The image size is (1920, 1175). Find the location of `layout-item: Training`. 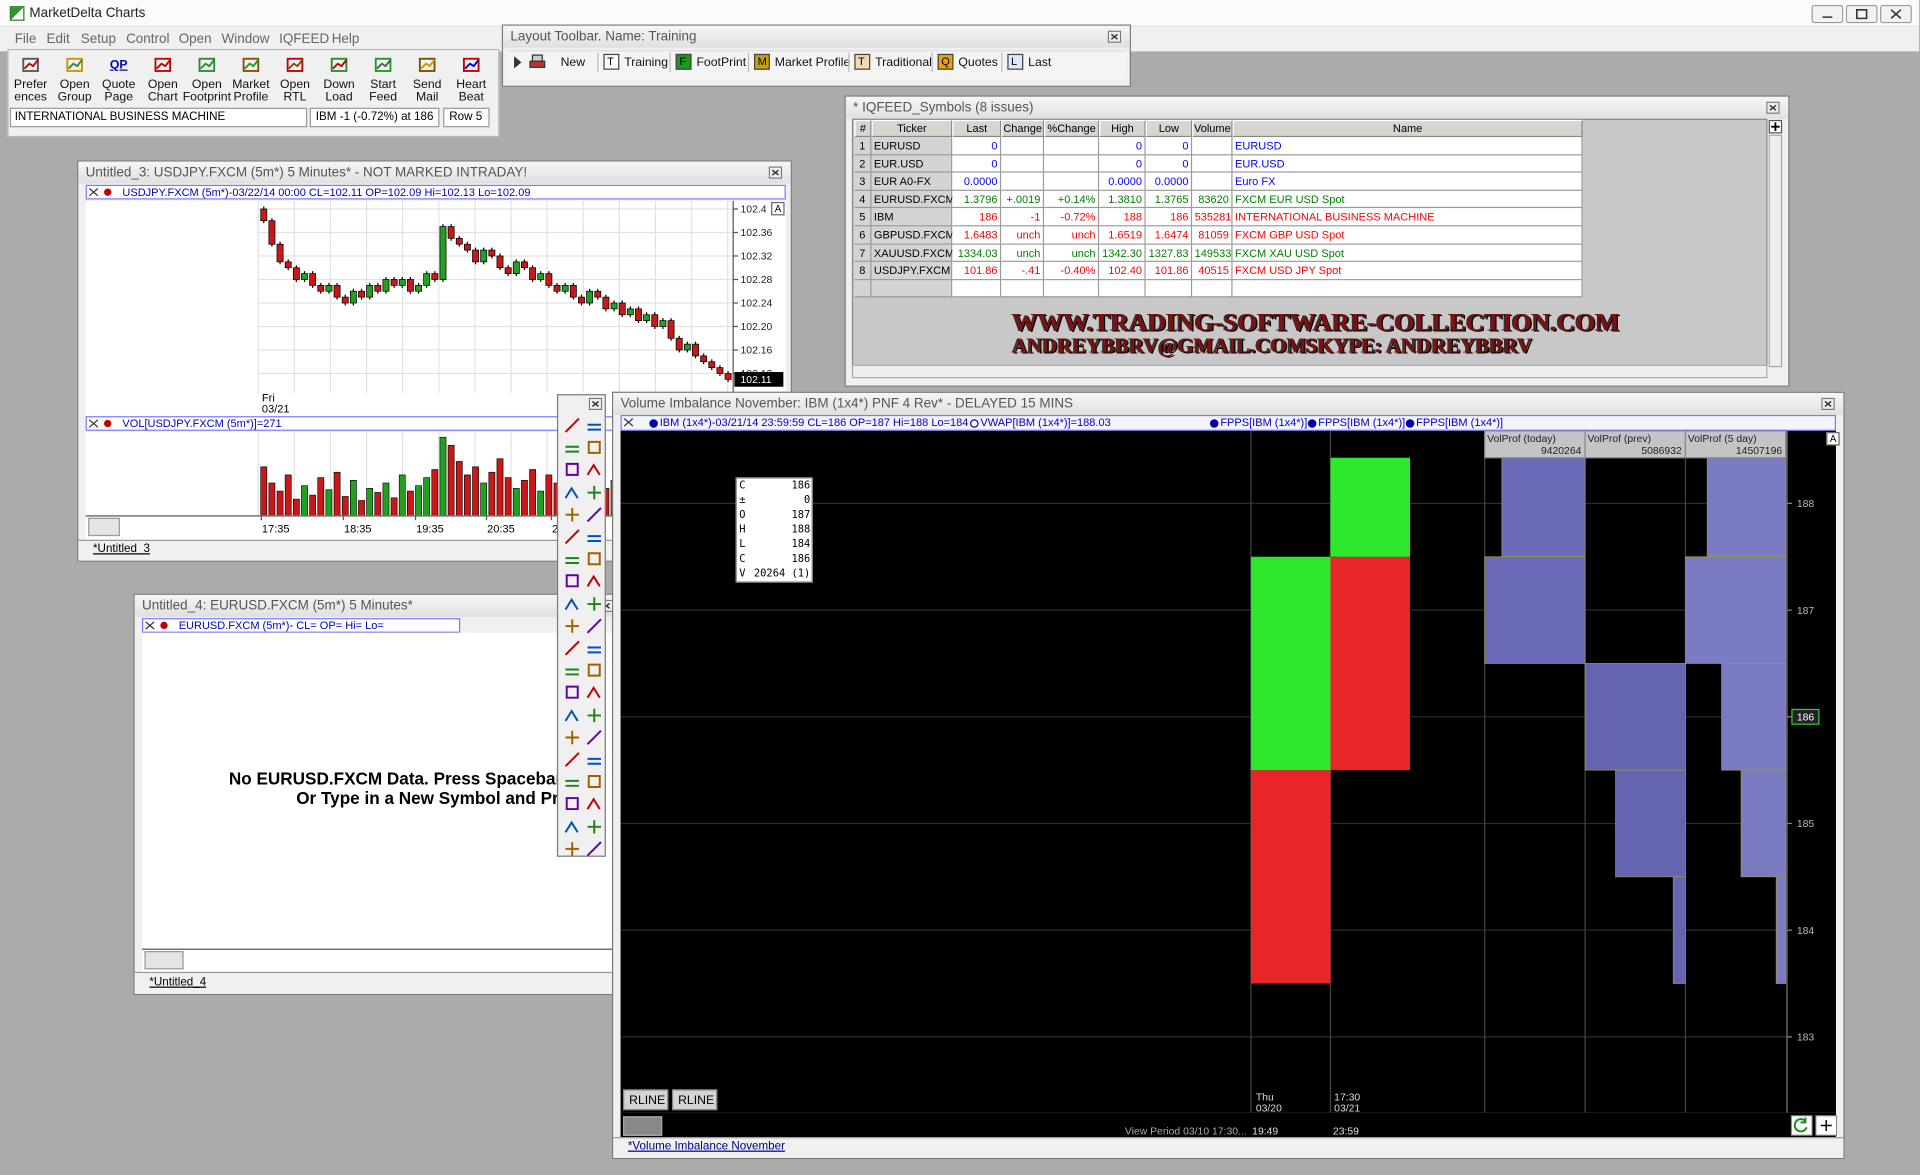

layout-item: Training is located at coordinates (646, 63).